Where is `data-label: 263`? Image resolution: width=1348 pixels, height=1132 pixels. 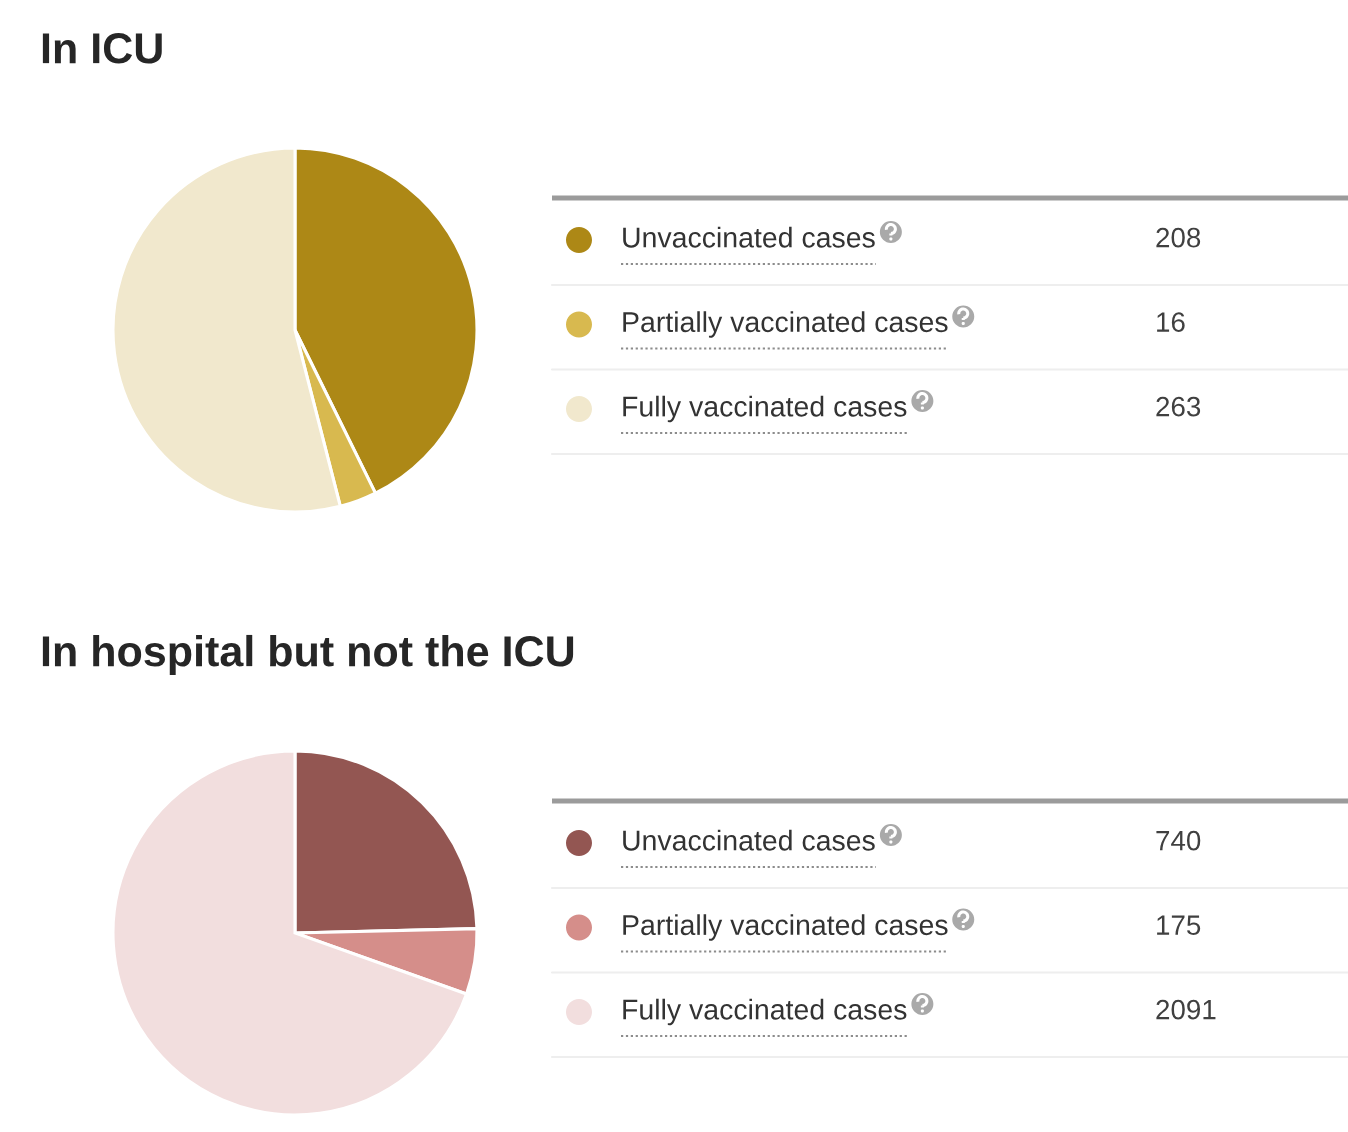
data-label: 263 is located at coordinates (1178, 406).